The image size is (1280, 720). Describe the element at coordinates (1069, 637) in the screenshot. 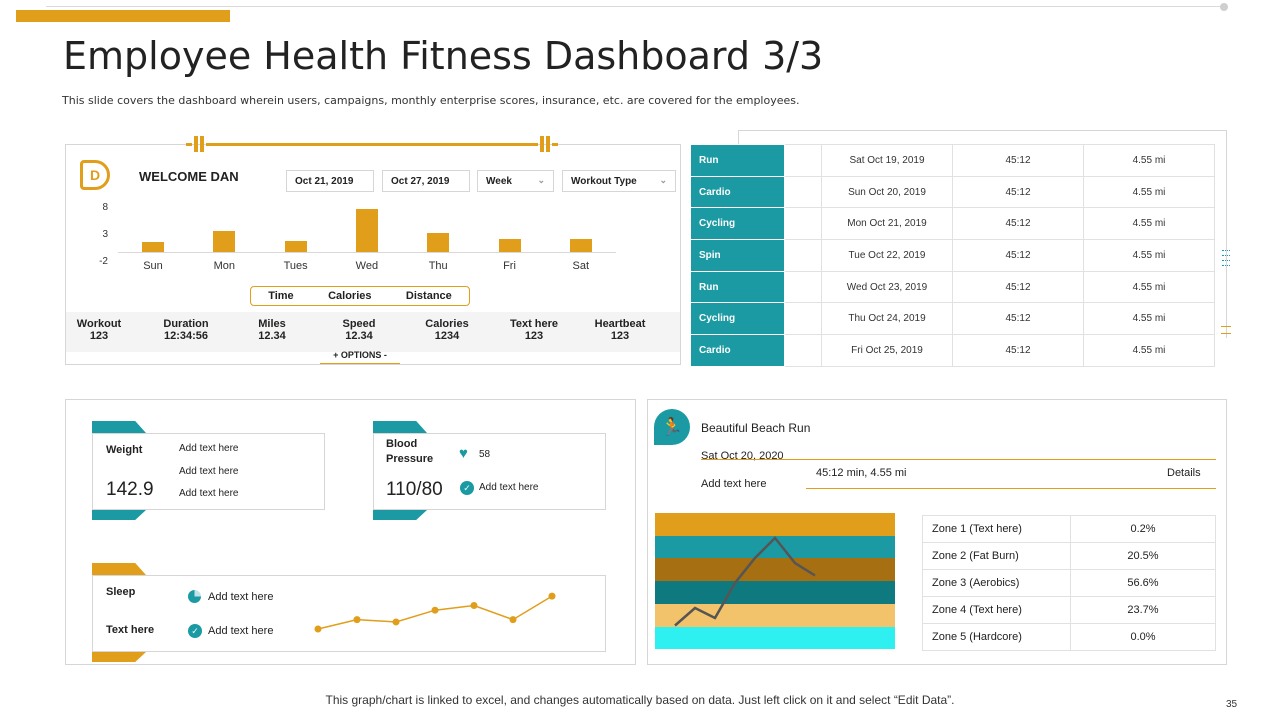

I see `table-row: Zone 5 (Hardcore) 0.0%` at that location.